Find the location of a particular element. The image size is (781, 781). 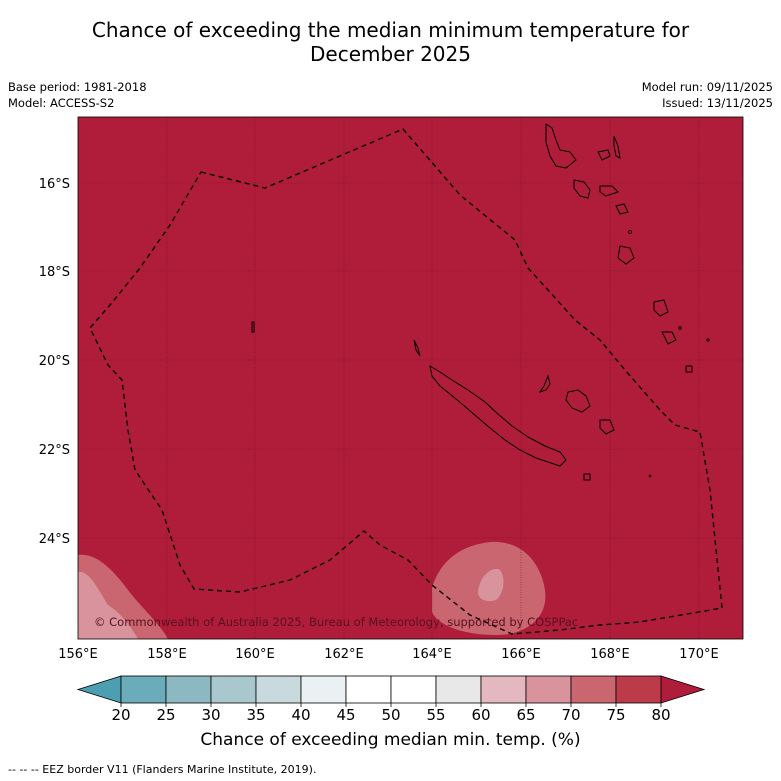

efate-island is located at coordinates (626, 255).